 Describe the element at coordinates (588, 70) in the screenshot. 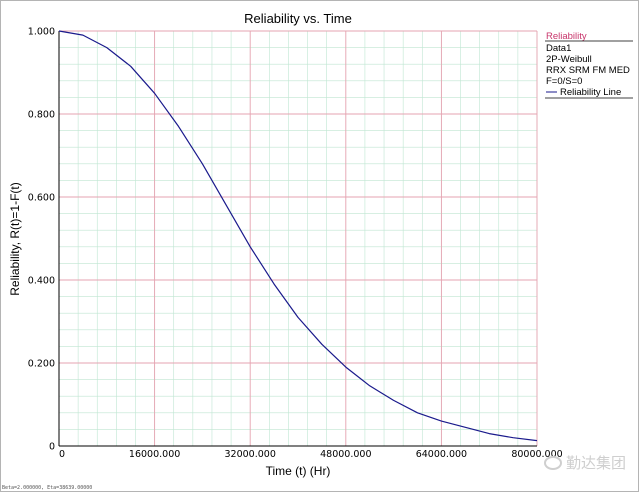

I see `legend-line-method: RRX SRM FM MED` at that location.